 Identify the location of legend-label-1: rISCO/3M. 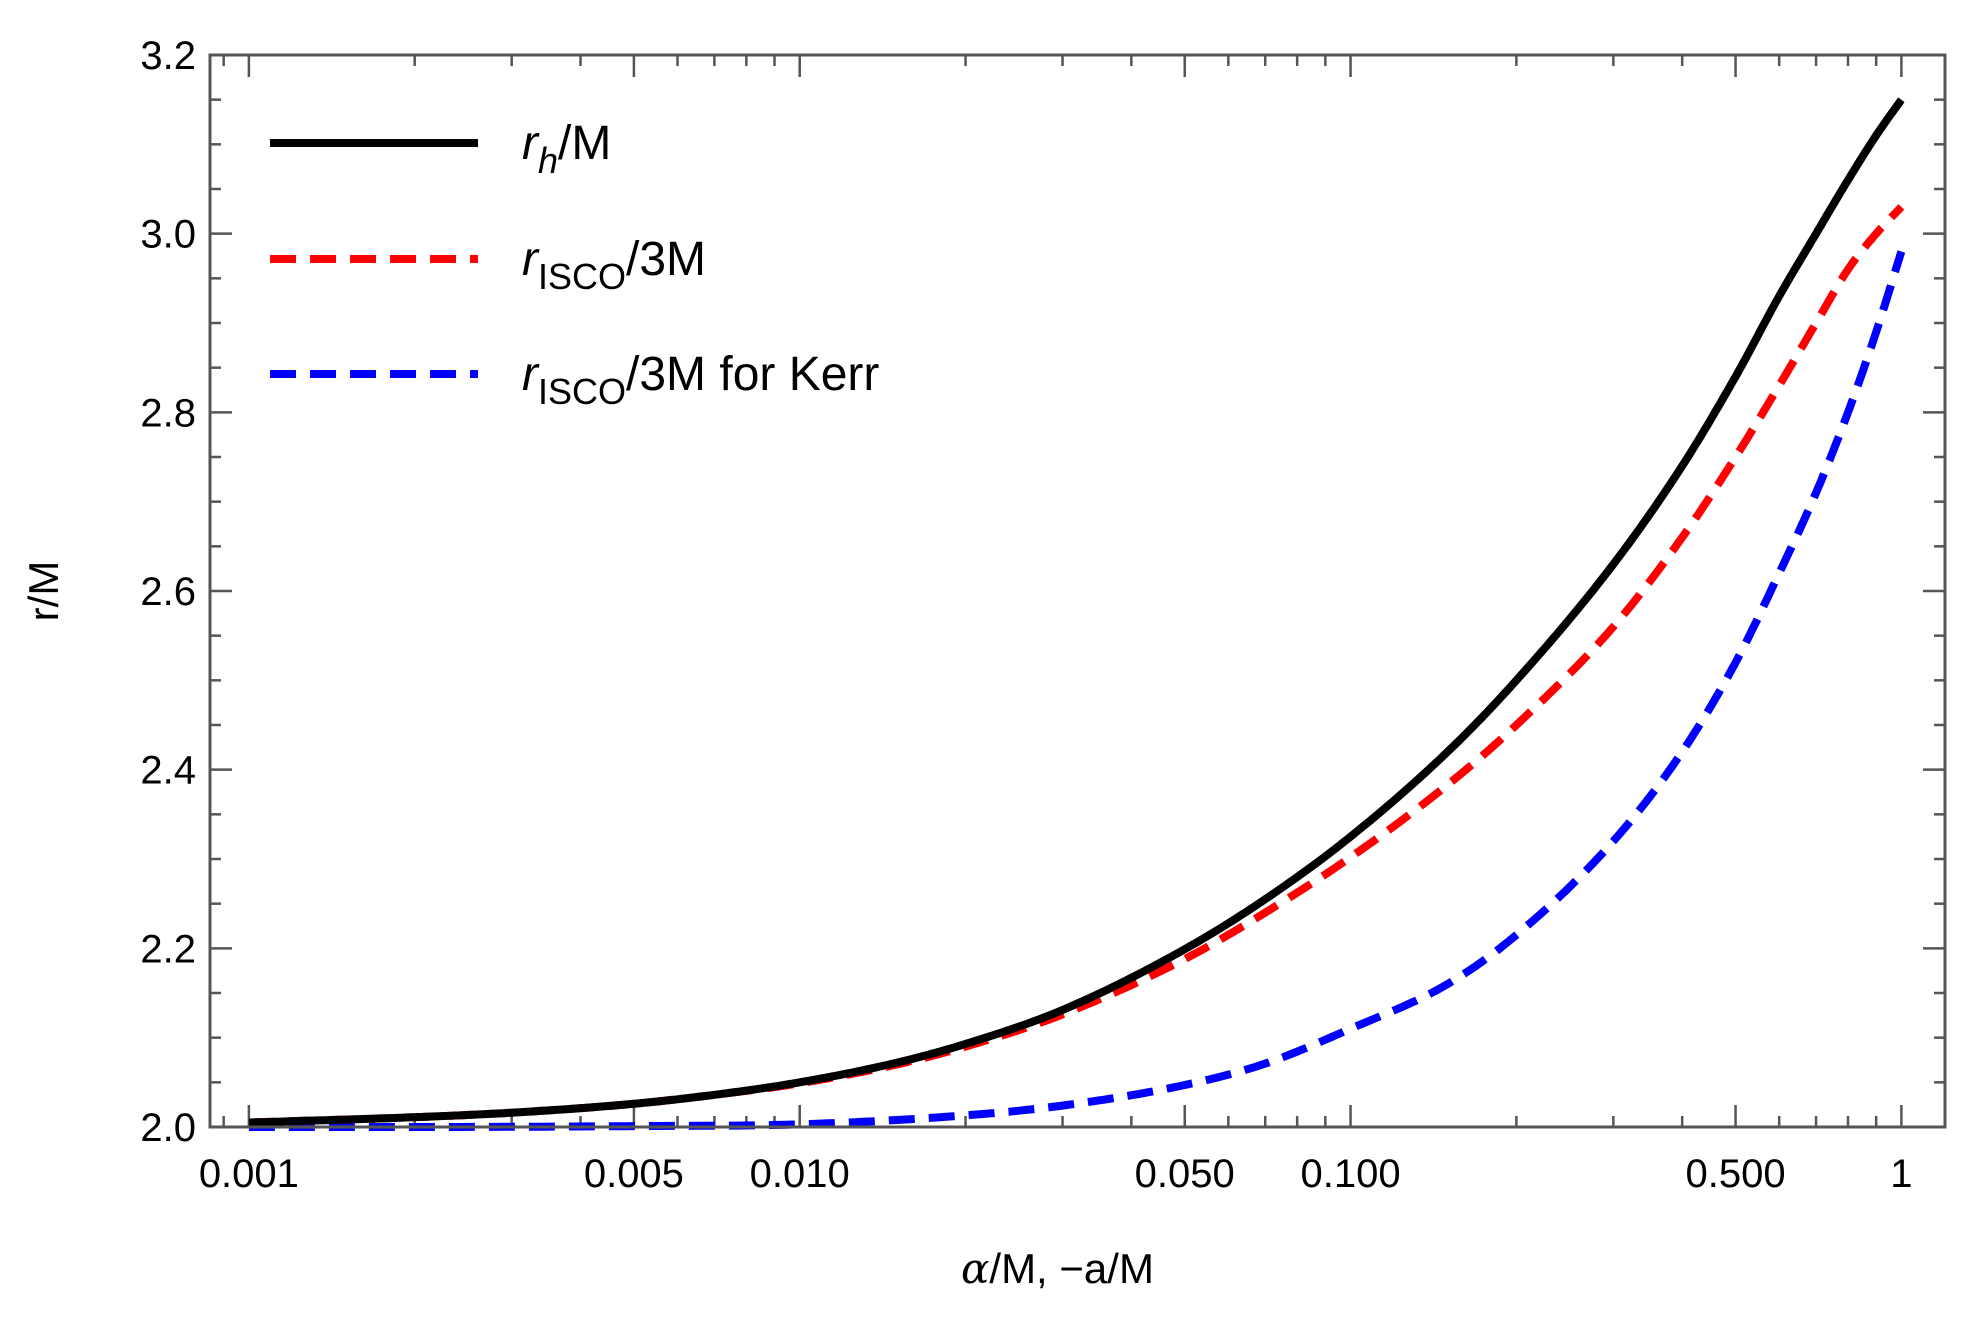
(614, 265).